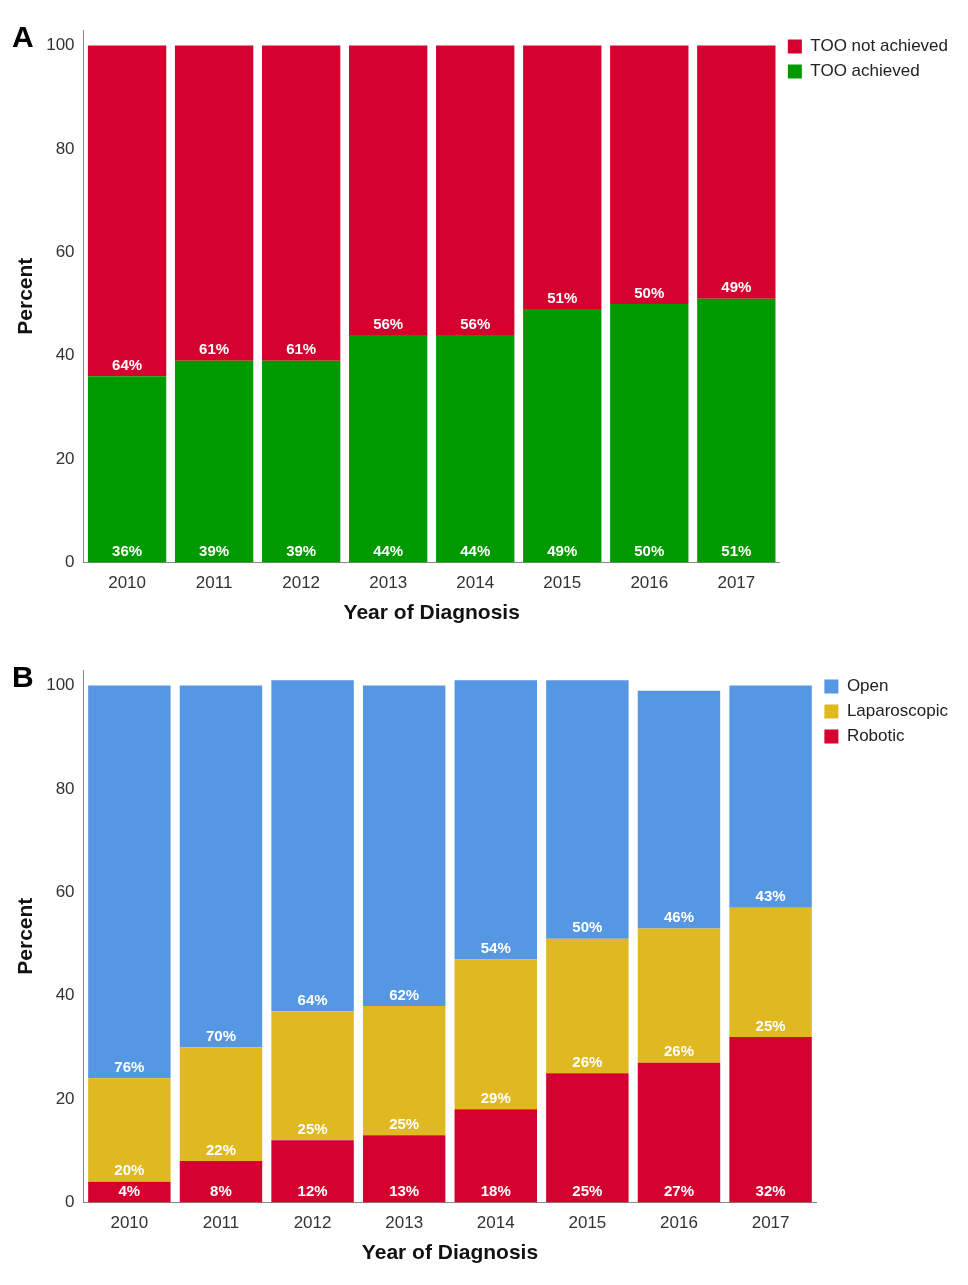 This screenshot has width=968, height=1285. I want to click on chart-title: A, so click(23, 37).